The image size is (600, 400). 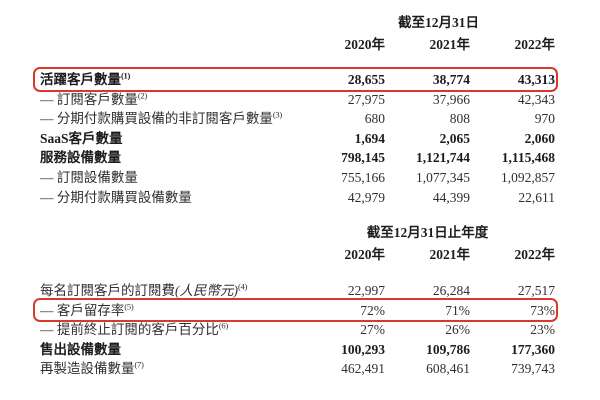 I want to click on value-2020: 28,655, so click(x=366, y=79).